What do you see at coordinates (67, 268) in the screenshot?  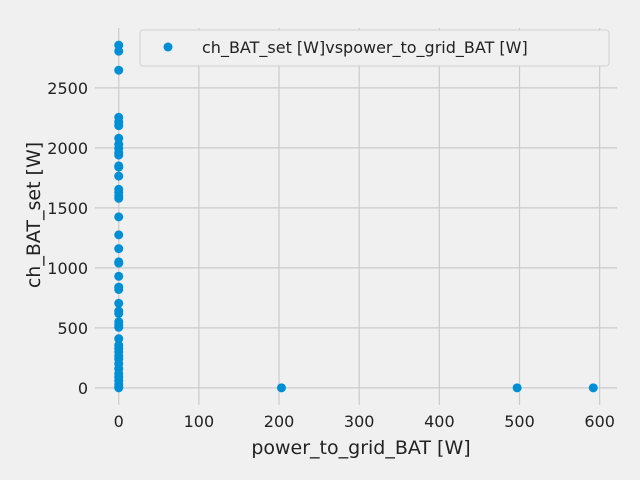 I see `y-tick-label: 1000` at bounding box center [67, 268].